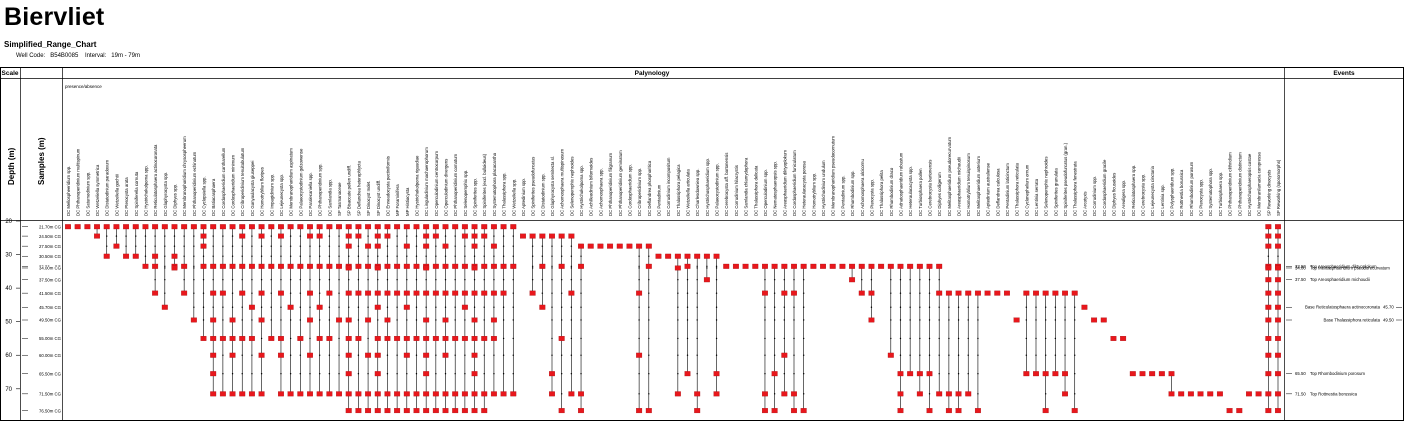 The image size is (1404, 421). Describe the element at coordinates (45, 394) in the screenshot. I see `sample-label-bg` at that location.